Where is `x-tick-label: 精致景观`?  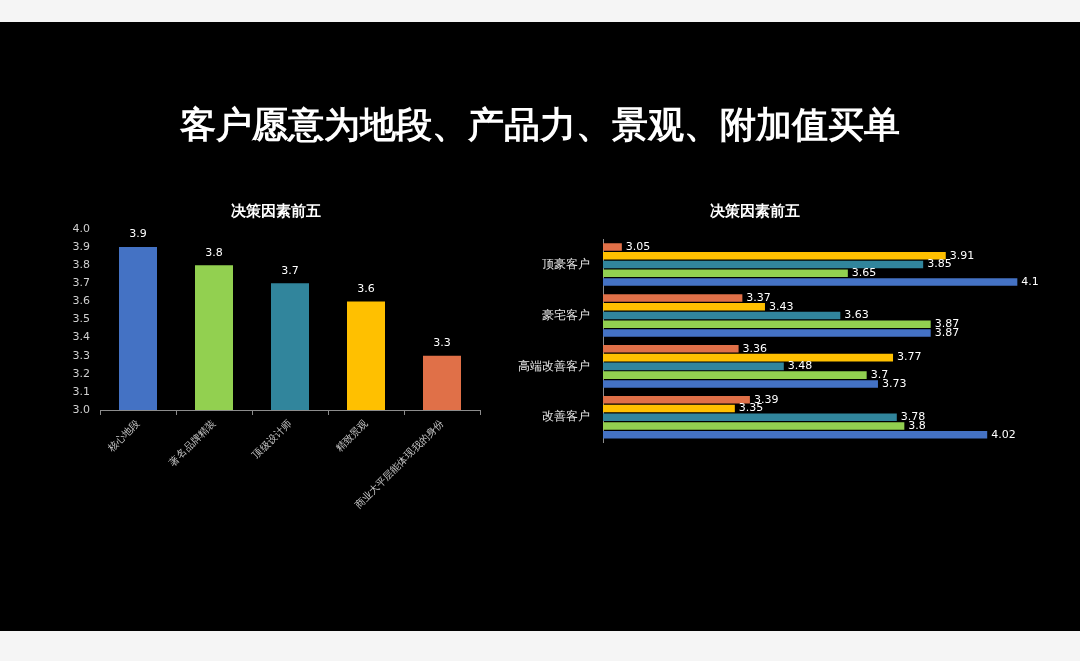 x-tick-label: 精致景观 is located at coordinates (351, 435).